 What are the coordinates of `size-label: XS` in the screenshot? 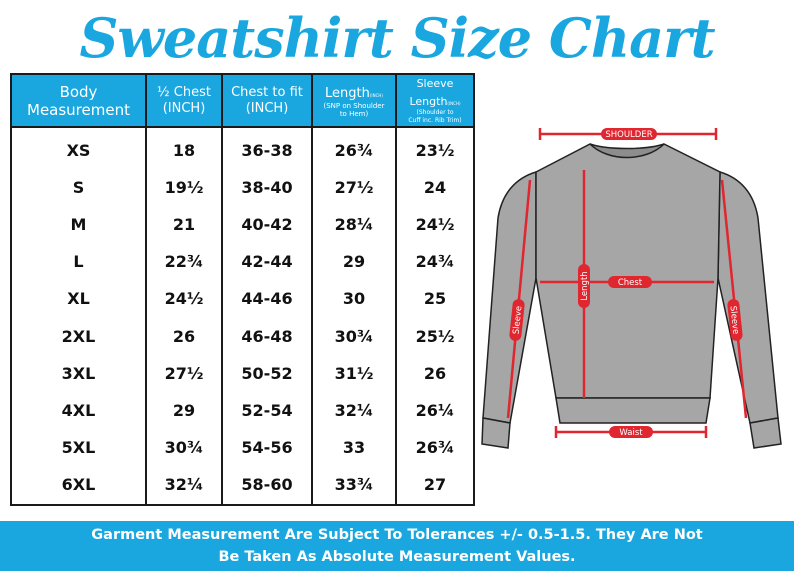 It's located at (78, 150).